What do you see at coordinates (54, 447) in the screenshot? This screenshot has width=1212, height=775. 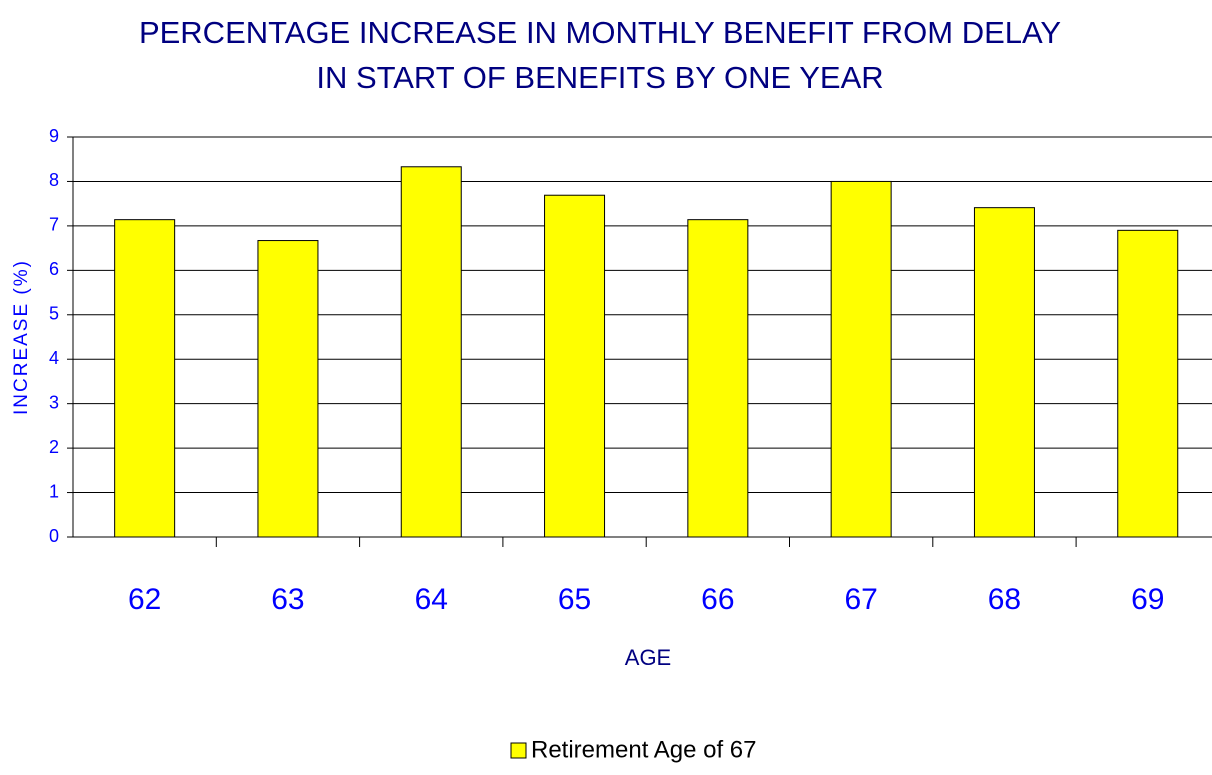 I see `y-tick-label: 2` at bounding box center [54, 447].